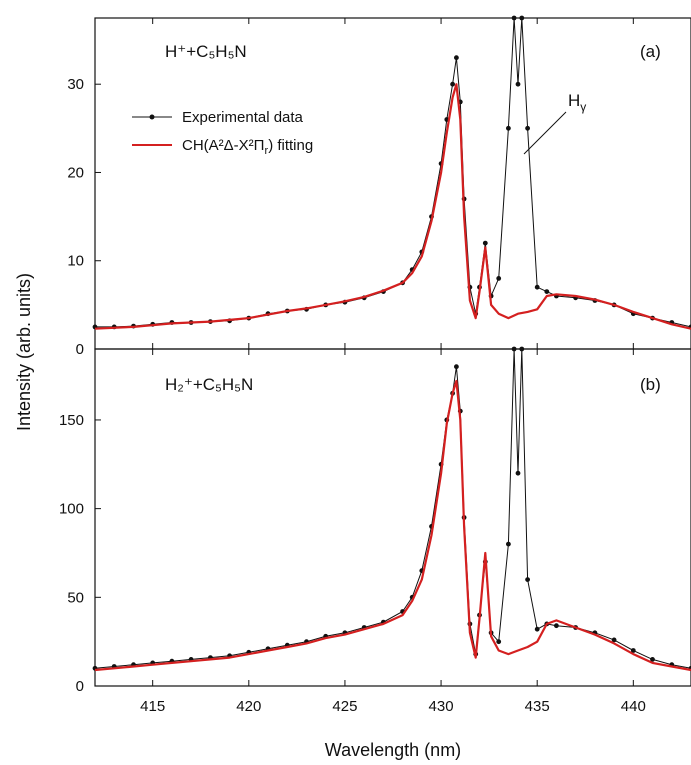 The height and width of the screenshot is (765, 691). I want to click on y-tick-label: 10, so click(75, 261).